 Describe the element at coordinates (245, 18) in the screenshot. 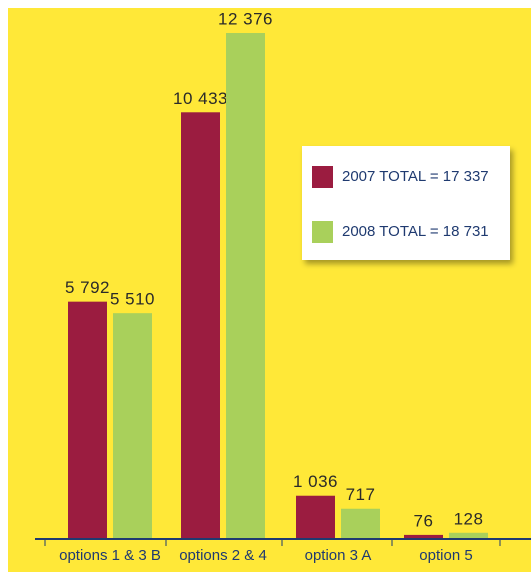

I see `value-label: 12 376` at that location.